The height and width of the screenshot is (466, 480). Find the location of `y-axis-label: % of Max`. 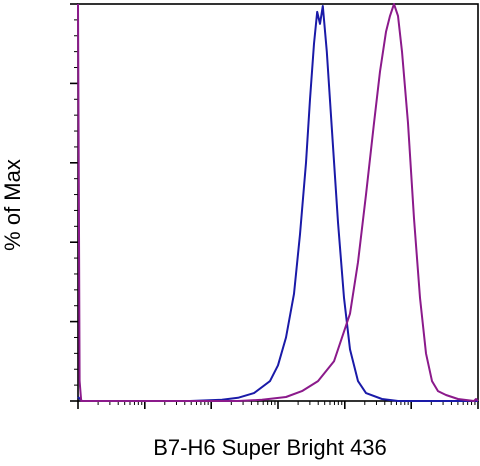

y-axis-label: % of Max is located at coordinates (12, 205).